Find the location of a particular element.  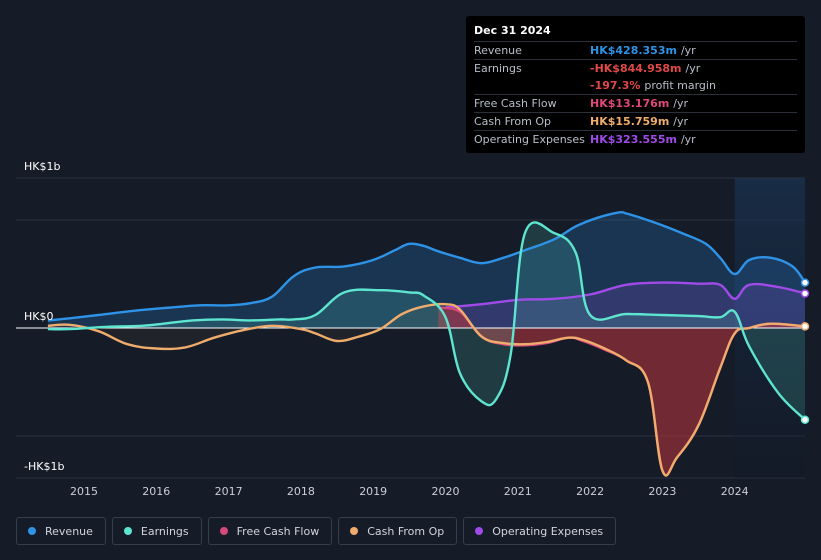

x-axis-ticks: 2015 2016 2017 2018 2019 2020 2021 2022 2023 2024 is located at coordinates (409, 491).